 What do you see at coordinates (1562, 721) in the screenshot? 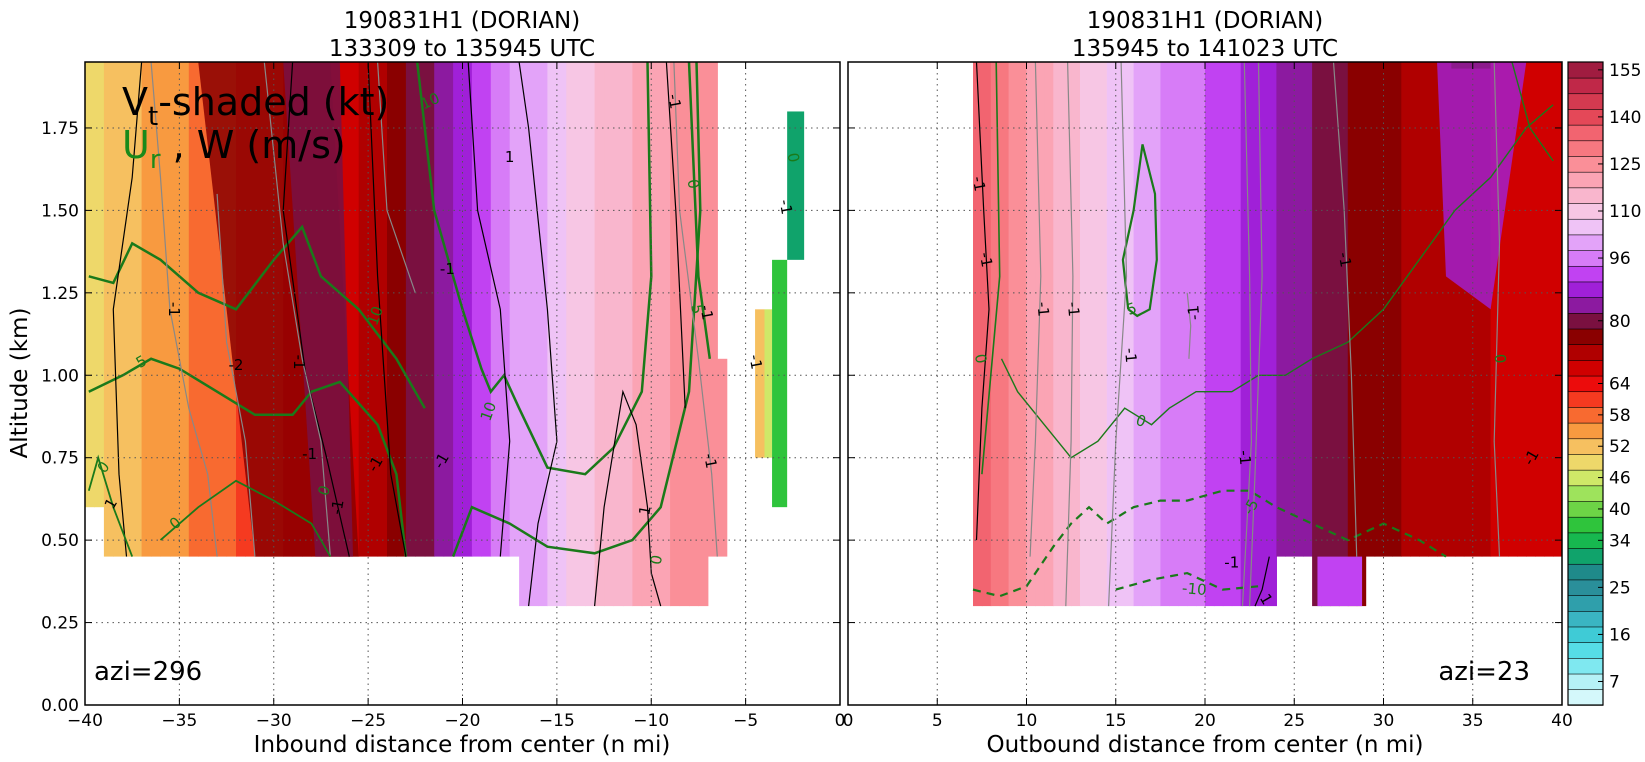
I see `x-tick-label: 40` at bounding box center [1562, 721].